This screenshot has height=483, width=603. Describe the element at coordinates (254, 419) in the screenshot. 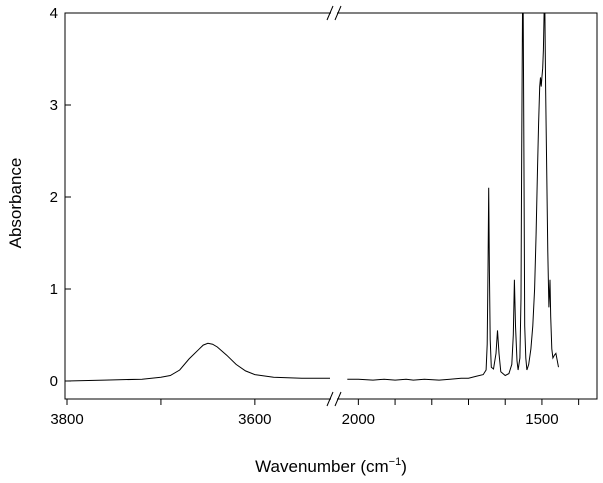

I see `x-tick-label: 3600` at that location.